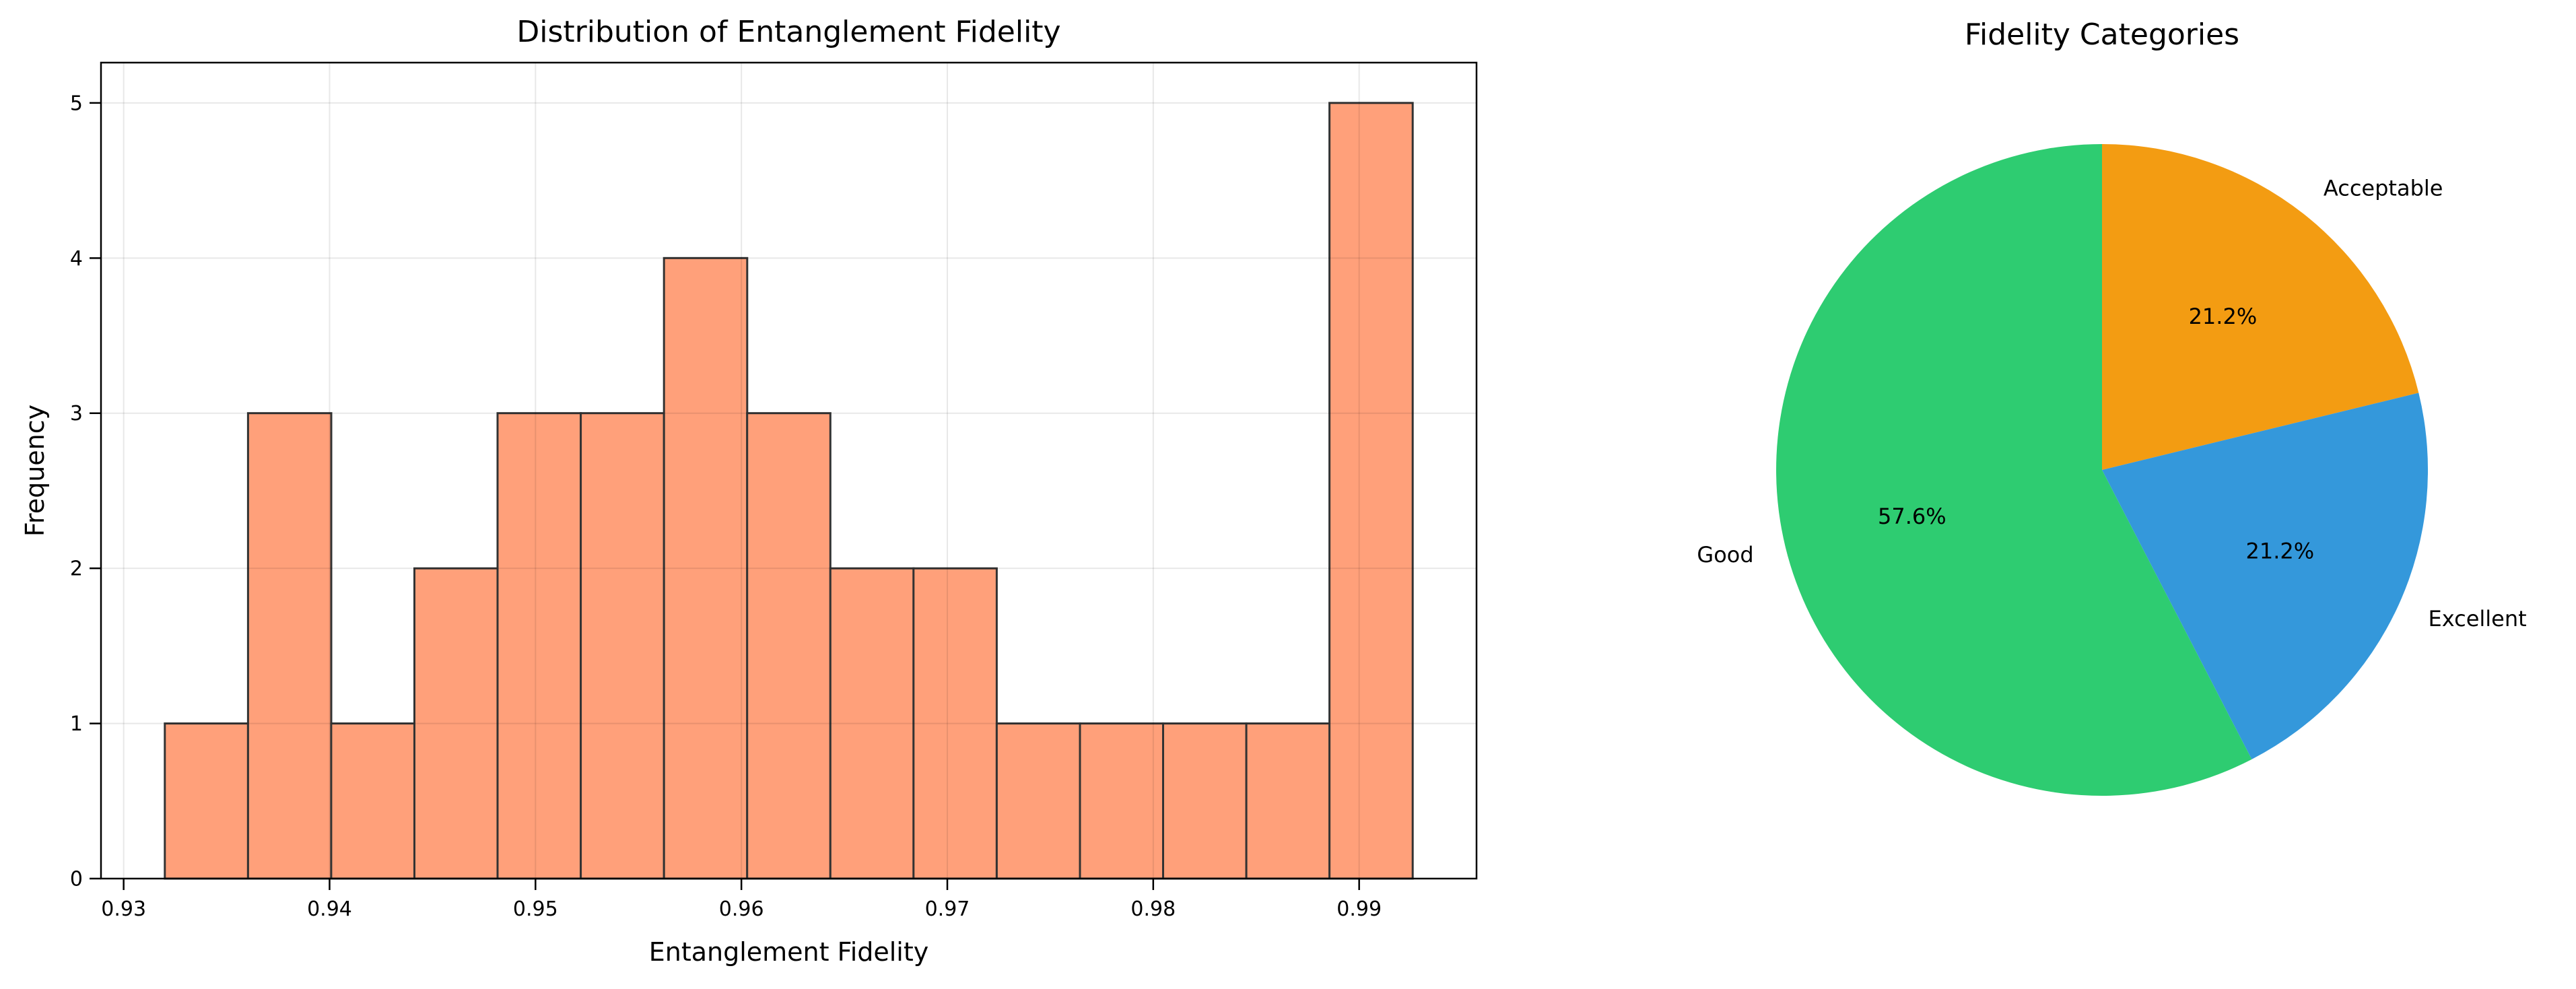  Describe the element at coordinates (1912, 516) in the screenshot. I see `pie-pct-label-good: 57.6%` at that location.